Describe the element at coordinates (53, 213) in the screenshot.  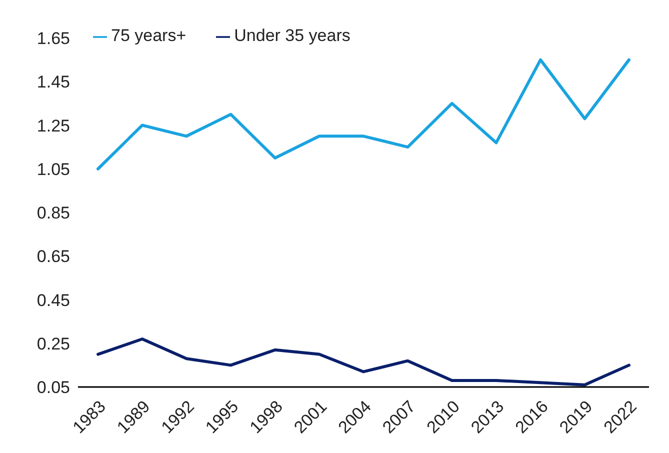
I see `y-tick-label: 0.85` at that location.